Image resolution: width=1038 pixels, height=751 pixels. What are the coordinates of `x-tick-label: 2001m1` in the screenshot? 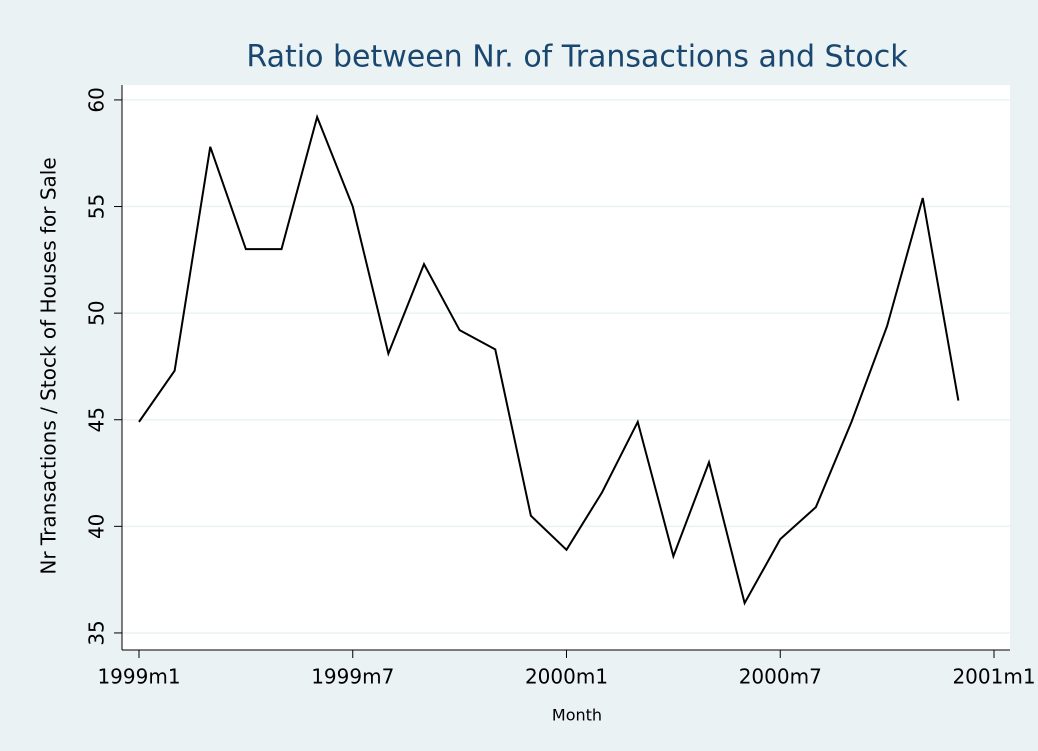 It's located at (993, 677).